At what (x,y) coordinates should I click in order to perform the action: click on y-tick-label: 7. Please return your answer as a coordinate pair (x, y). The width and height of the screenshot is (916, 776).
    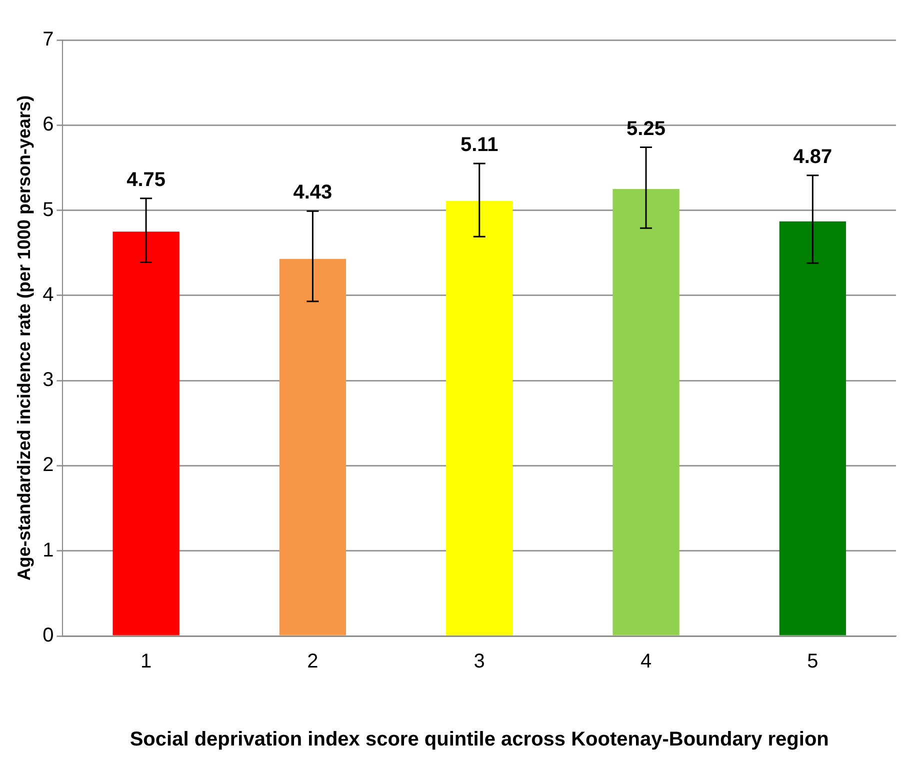
    Looking at the image, I should click on (48, 39).